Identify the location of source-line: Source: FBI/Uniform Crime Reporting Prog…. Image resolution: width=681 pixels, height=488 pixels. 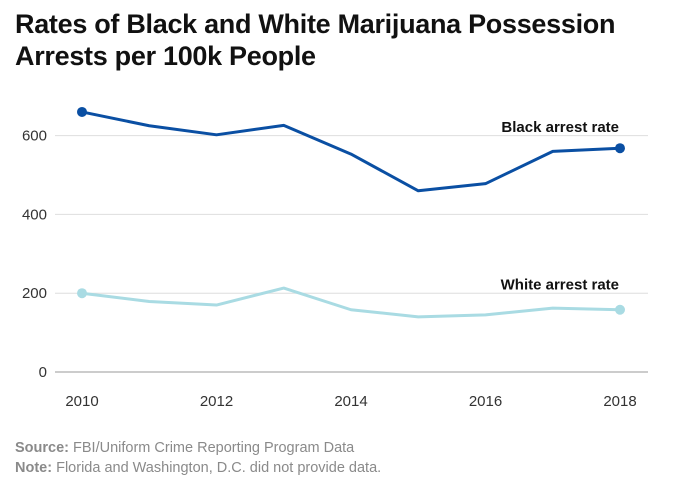
(198, 448).